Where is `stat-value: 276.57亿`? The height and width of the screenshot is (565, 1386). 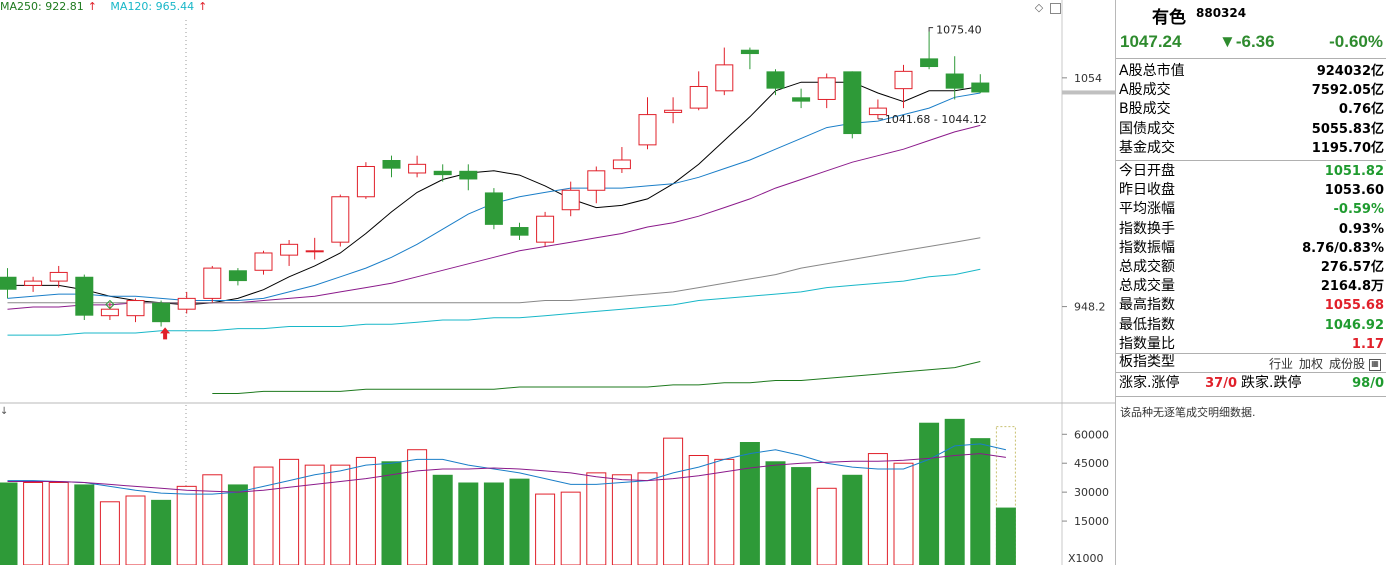 stat-value: 276.57亿 is located at coordinates (1352, 267).